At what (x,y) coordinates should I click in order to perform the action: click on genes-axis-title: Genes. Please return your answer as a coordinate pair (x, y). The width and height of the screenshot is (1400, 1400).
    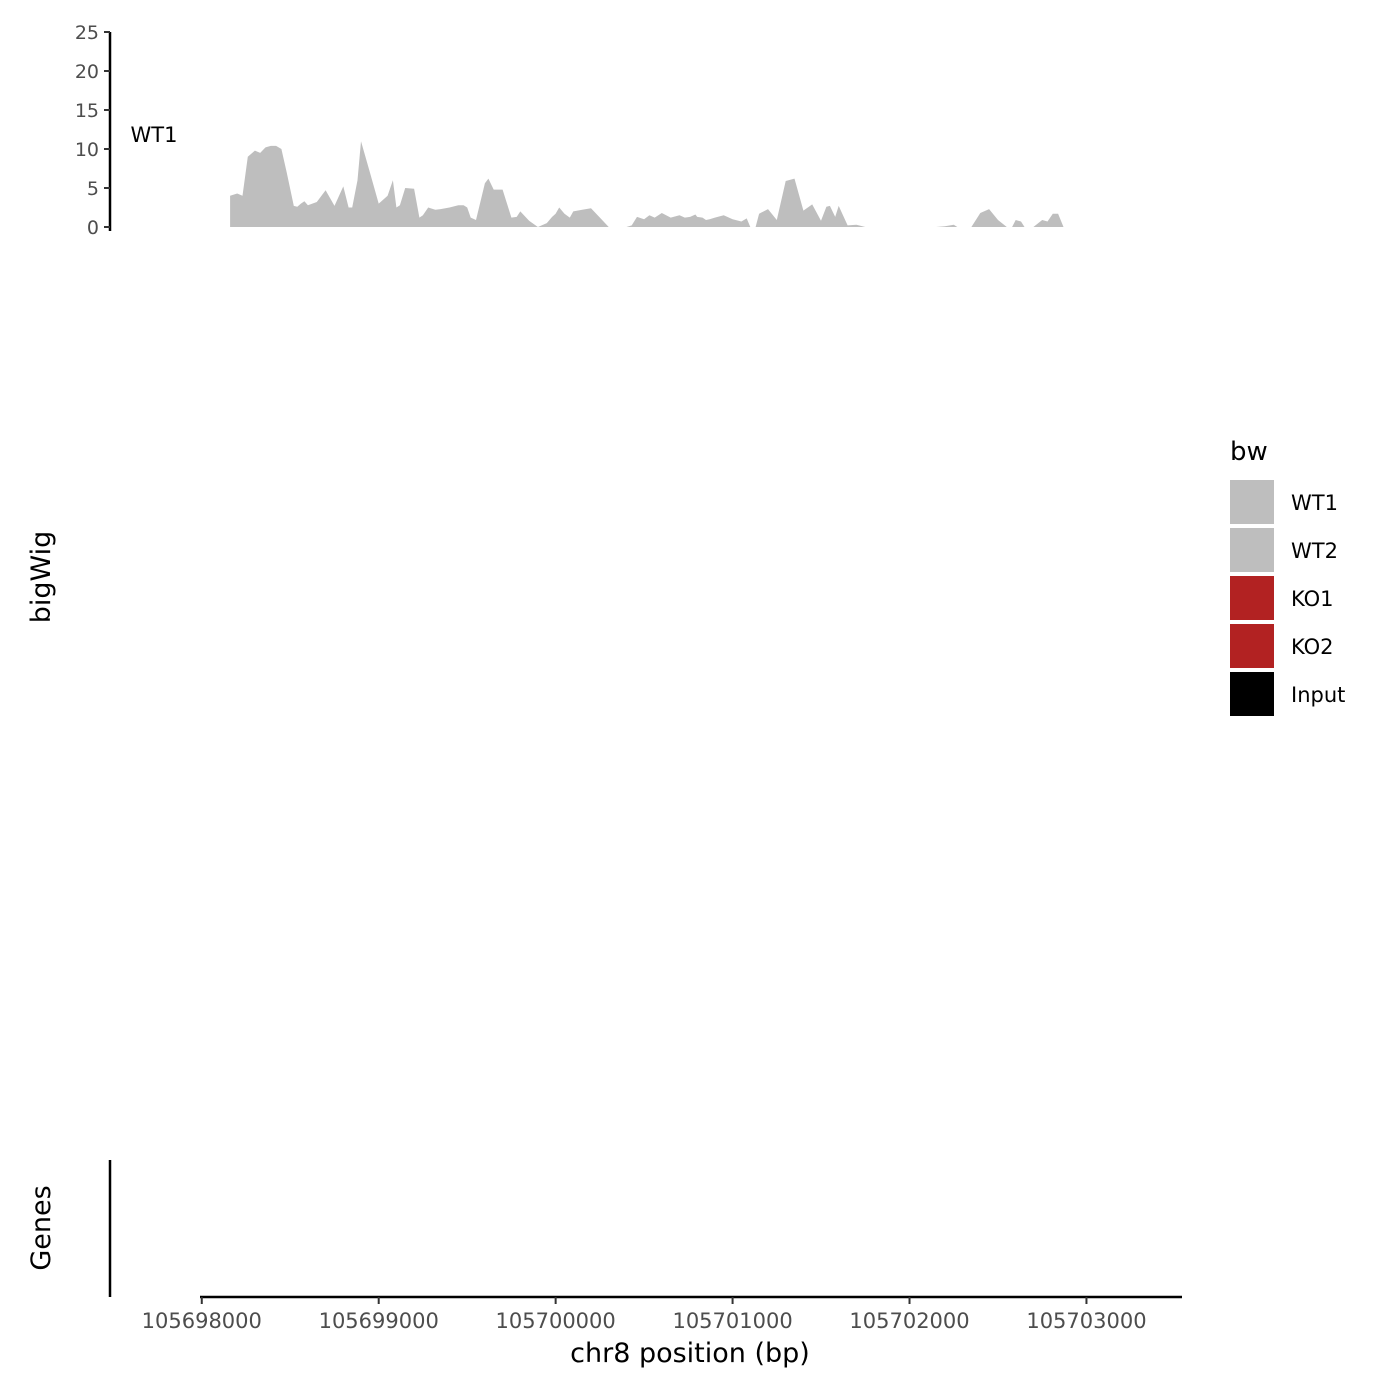
    Looking at the image, I should click on (41, 1227).